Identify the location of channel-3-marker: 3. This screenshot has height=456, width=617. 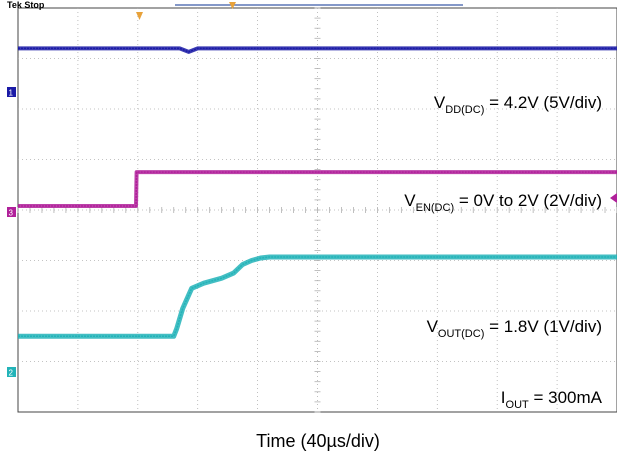
(11, 212).